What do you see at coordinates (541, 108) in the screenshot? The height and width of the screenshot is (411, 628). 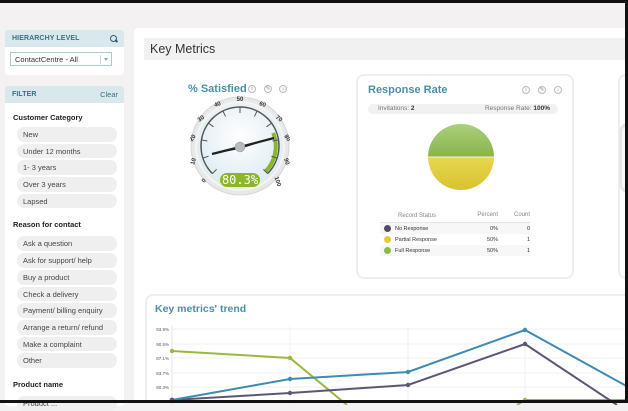 I see `response-rate-value: 100%` at bounding box center [541, 108].